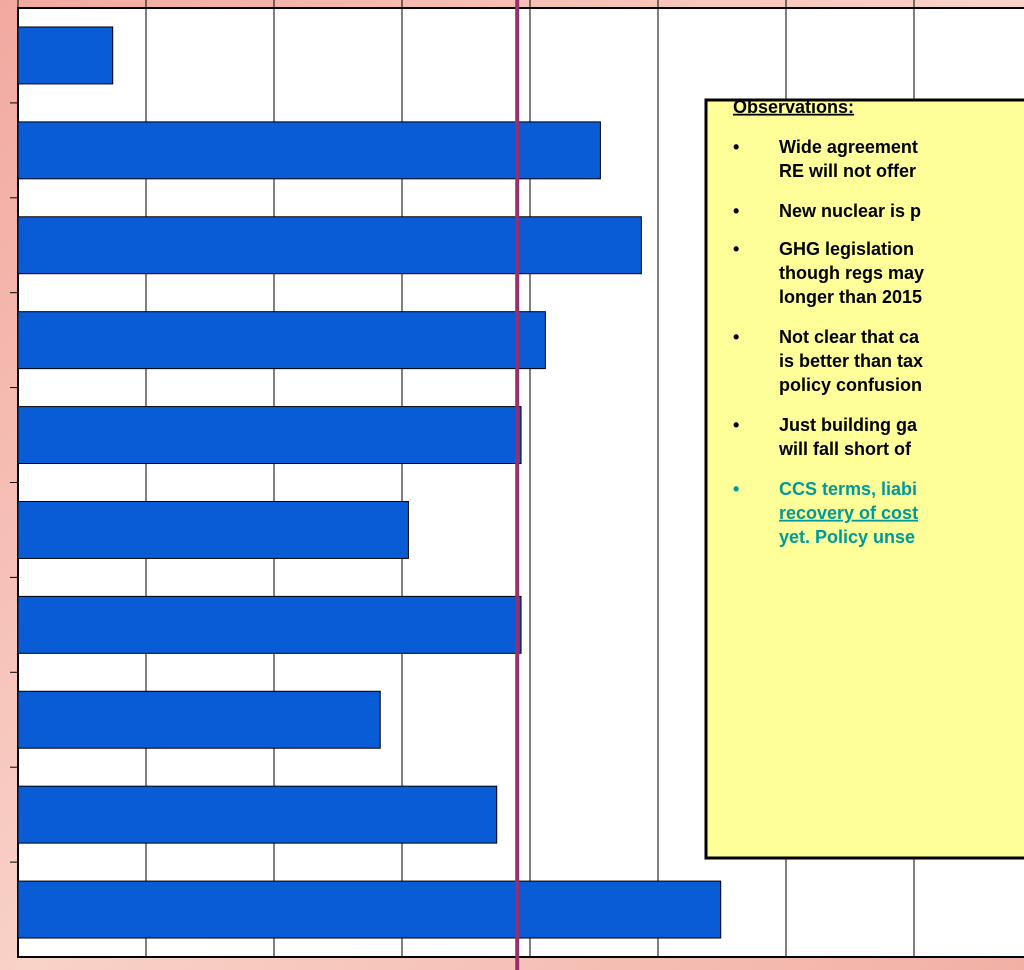  I want to click on observation-line: though regs may, so click(851, 273).